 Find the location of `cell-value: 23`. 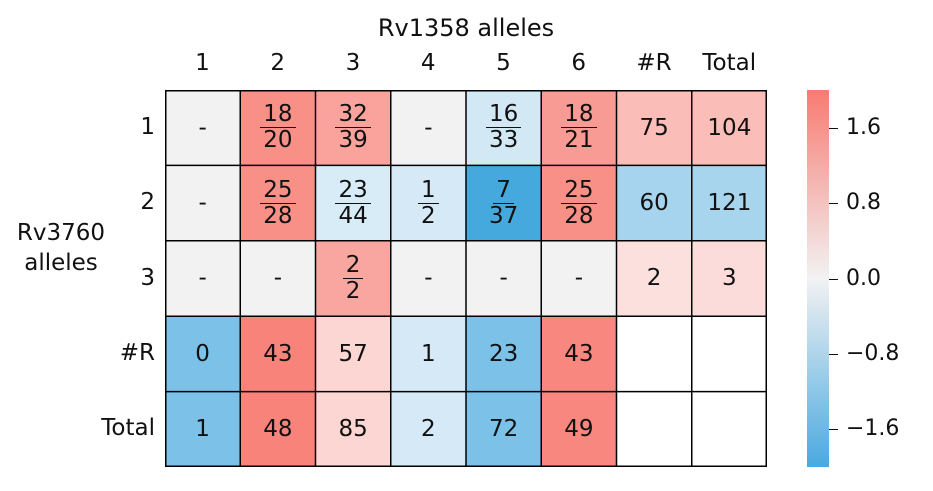

cell-value: 23 is located at coordinates (503, 353).